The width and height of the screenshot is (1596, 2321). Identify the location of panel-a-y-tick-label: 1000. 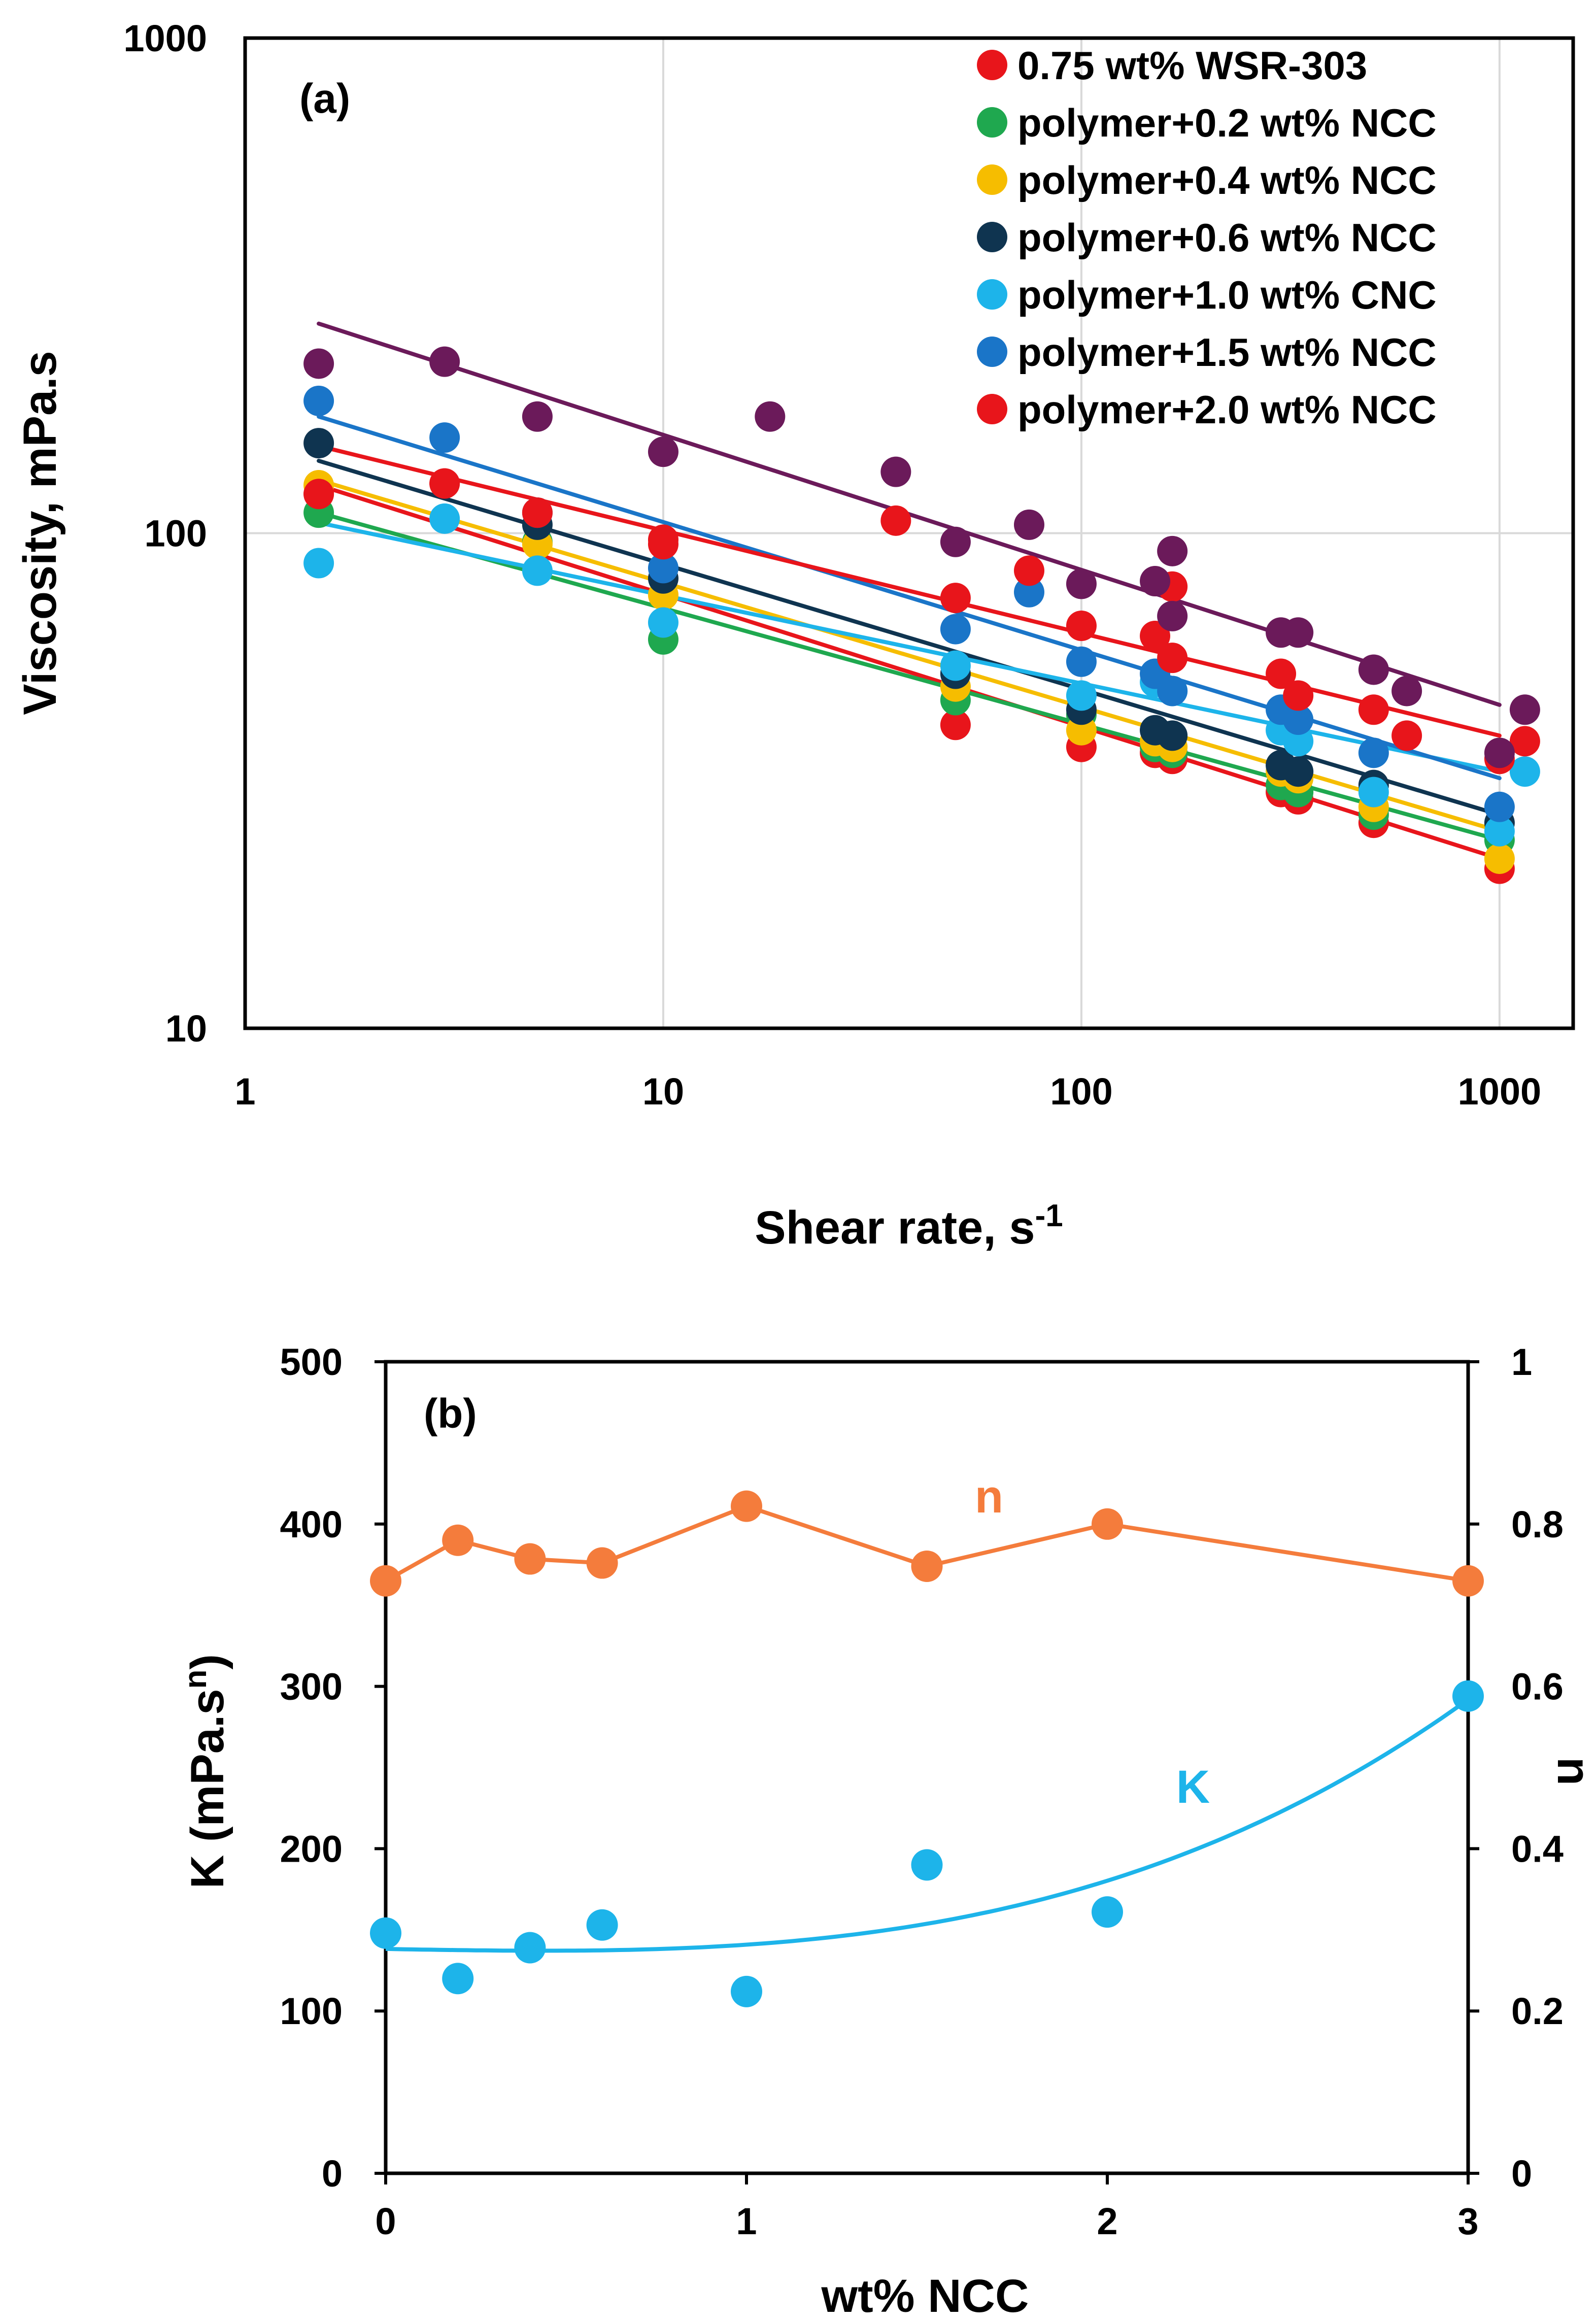
(165, 38).